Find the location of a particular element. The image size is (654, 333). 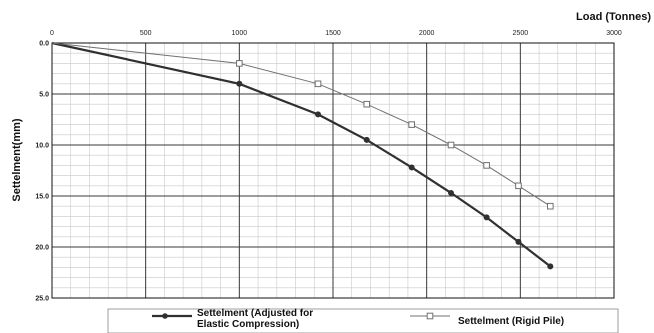

x-axis-label: Load (Tonnes) is located at coordinates (613, 17).